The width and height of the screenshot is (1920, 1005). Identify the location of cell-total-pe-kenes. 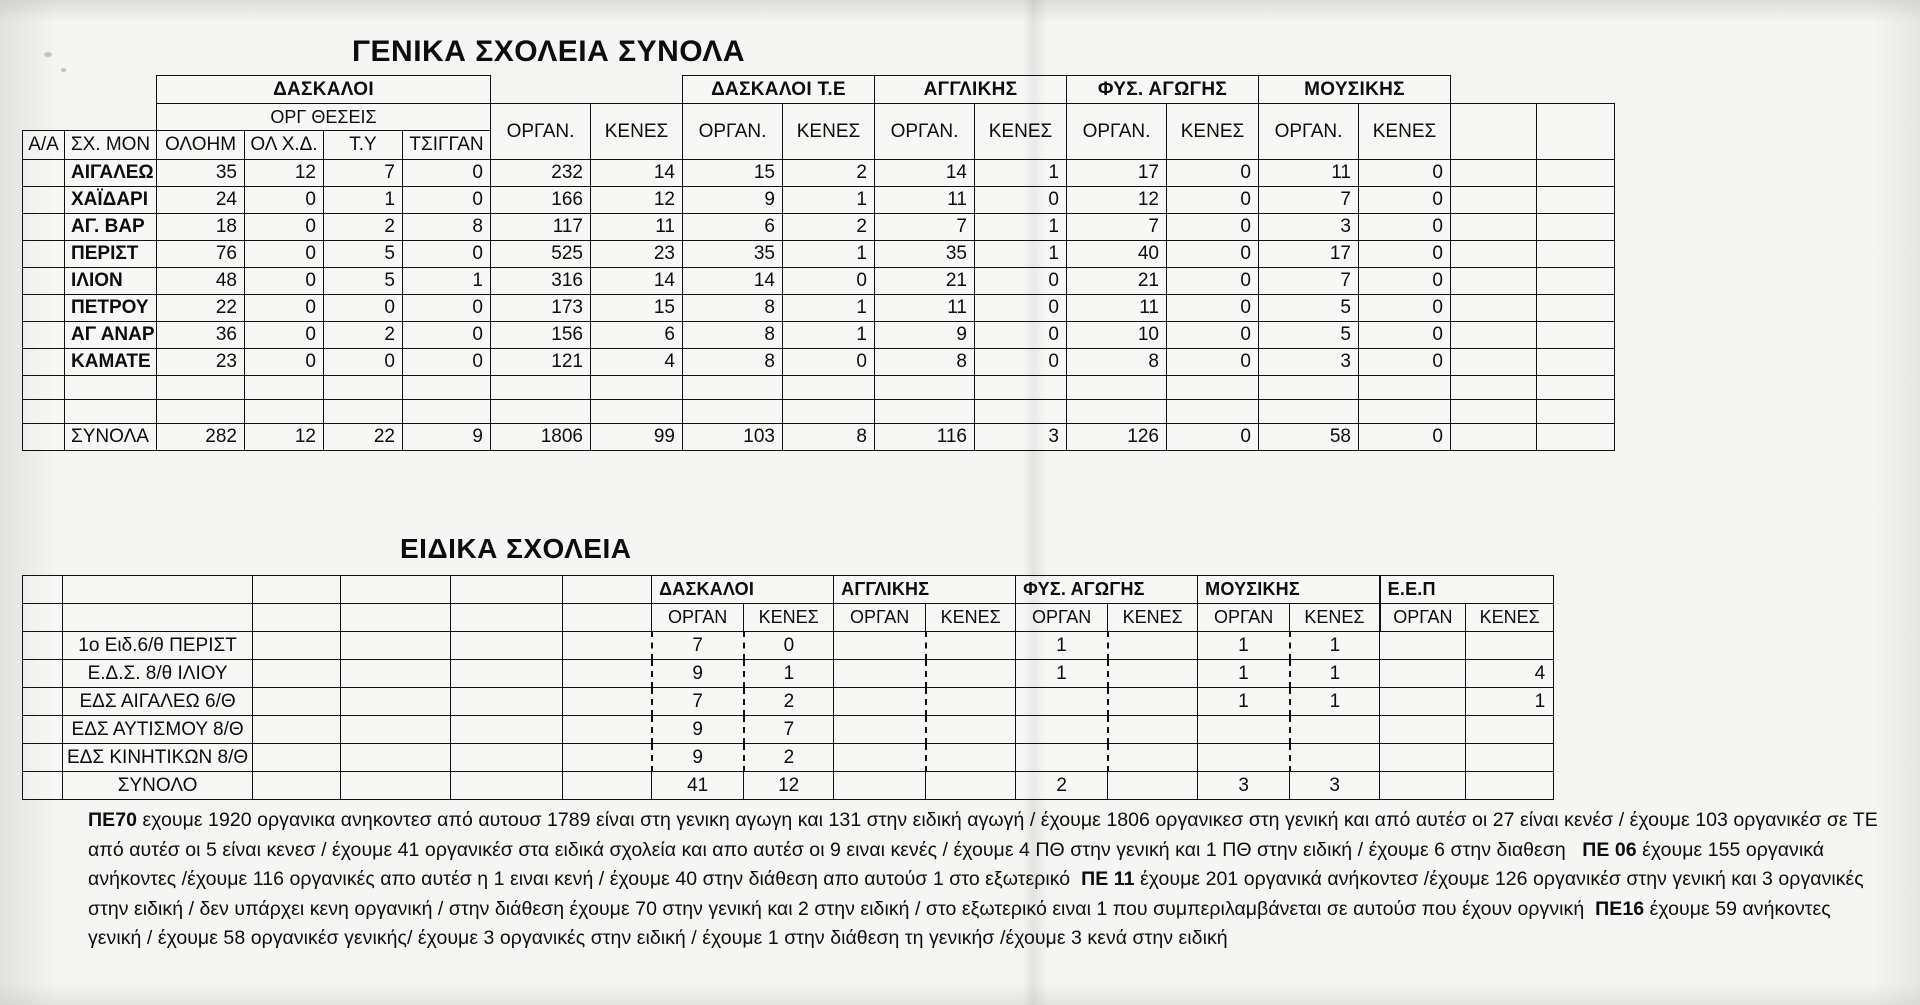
(1153, 785).